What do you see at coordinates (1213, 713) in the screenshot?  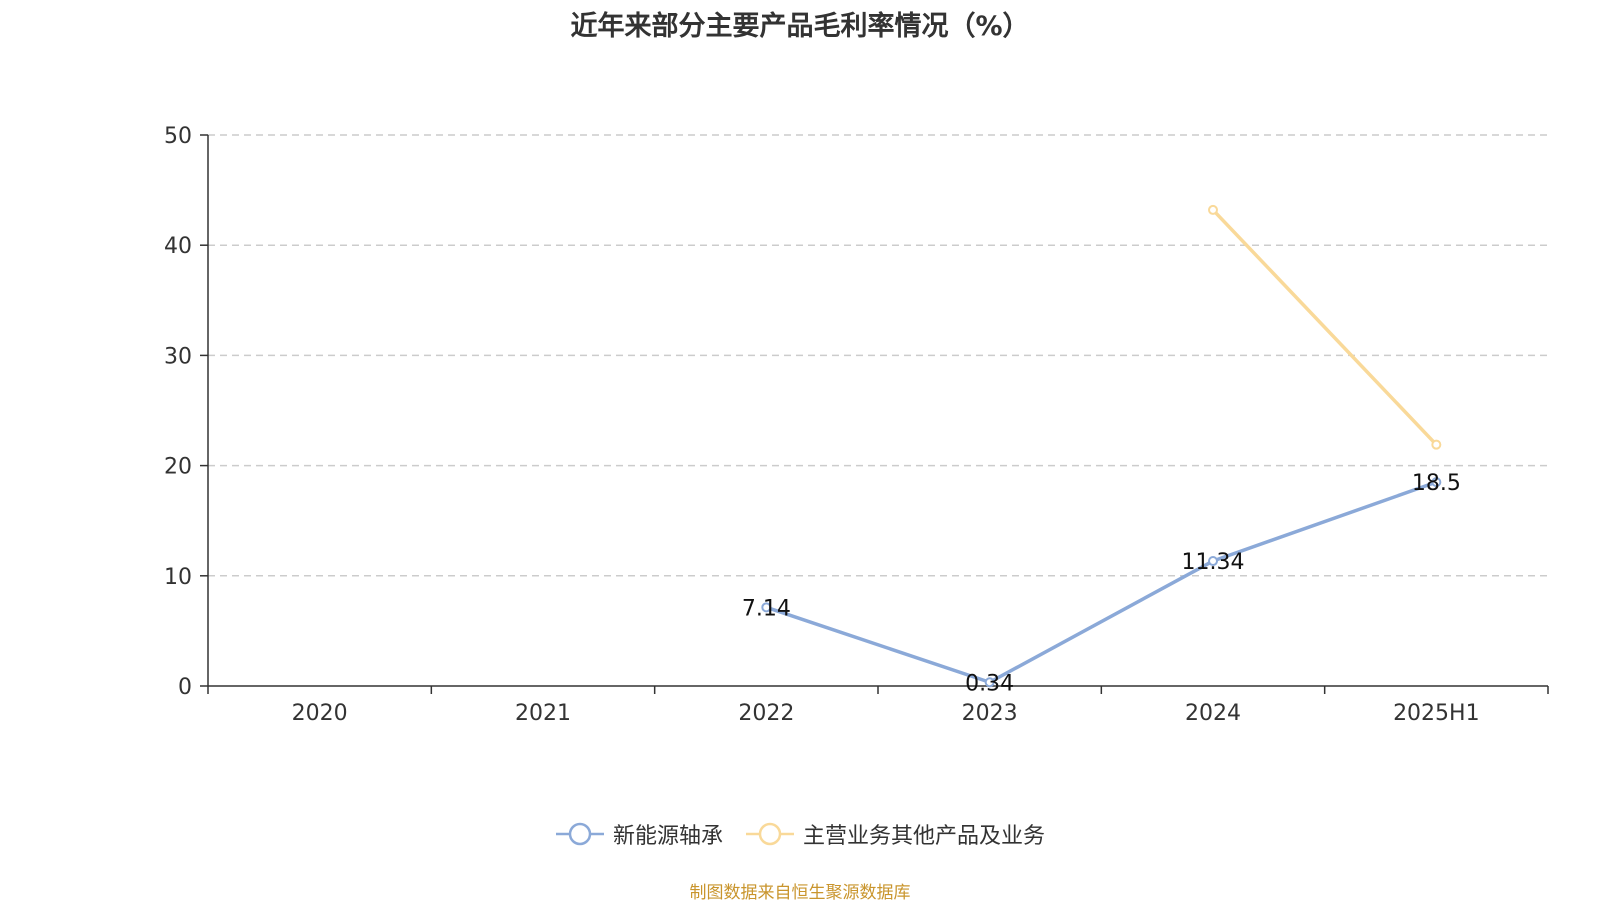 I see `x-tick-label: 2024` at bounding box center [1213, 713].